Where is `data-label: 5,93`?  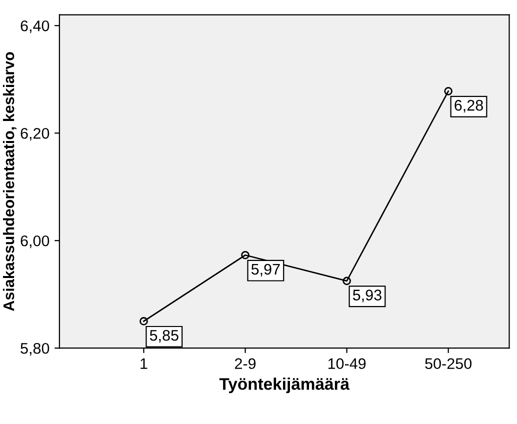
data-label: 5,93 is located at coordinates (367, 296).